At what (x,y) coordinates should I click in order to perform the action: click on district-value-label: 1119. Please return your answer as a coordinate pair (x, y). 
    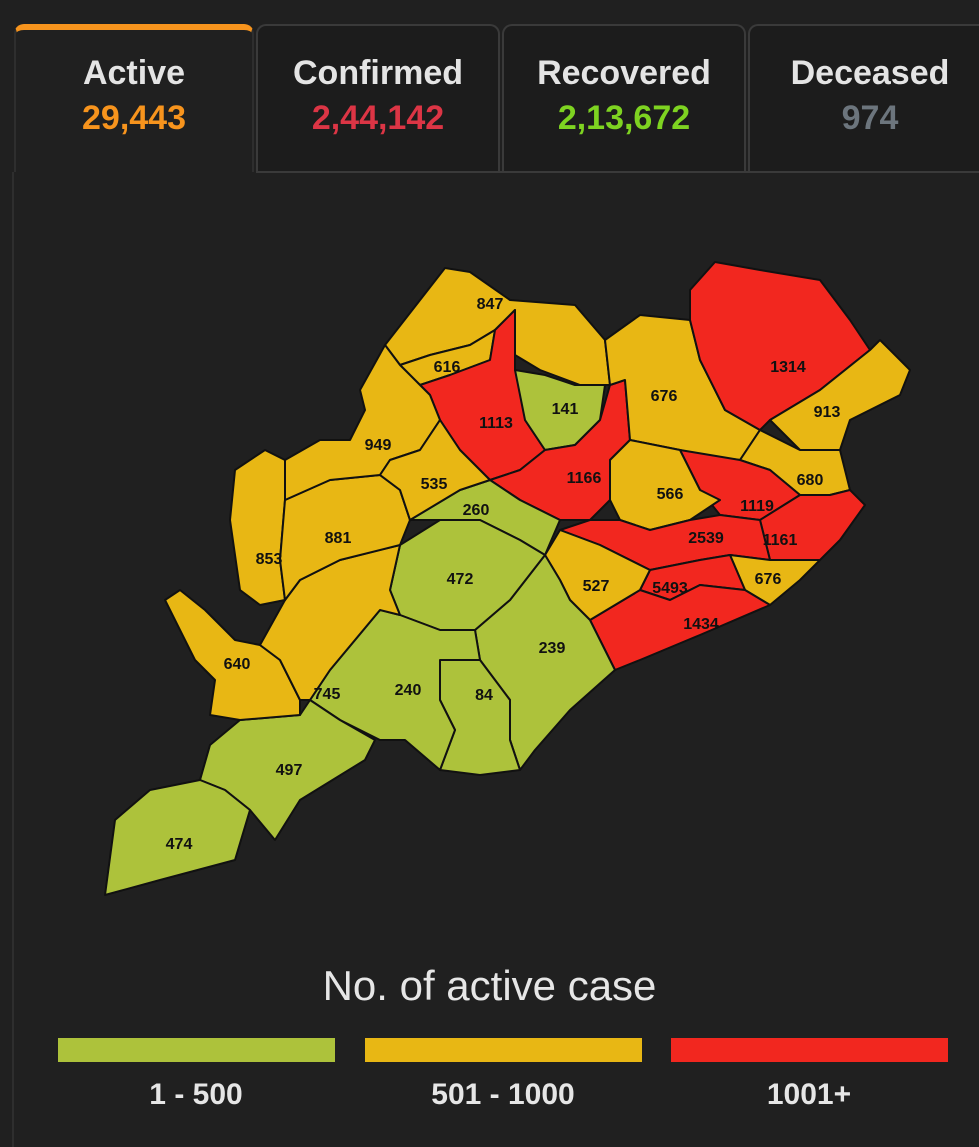
    Looking at the image, I should click on (757, 506).